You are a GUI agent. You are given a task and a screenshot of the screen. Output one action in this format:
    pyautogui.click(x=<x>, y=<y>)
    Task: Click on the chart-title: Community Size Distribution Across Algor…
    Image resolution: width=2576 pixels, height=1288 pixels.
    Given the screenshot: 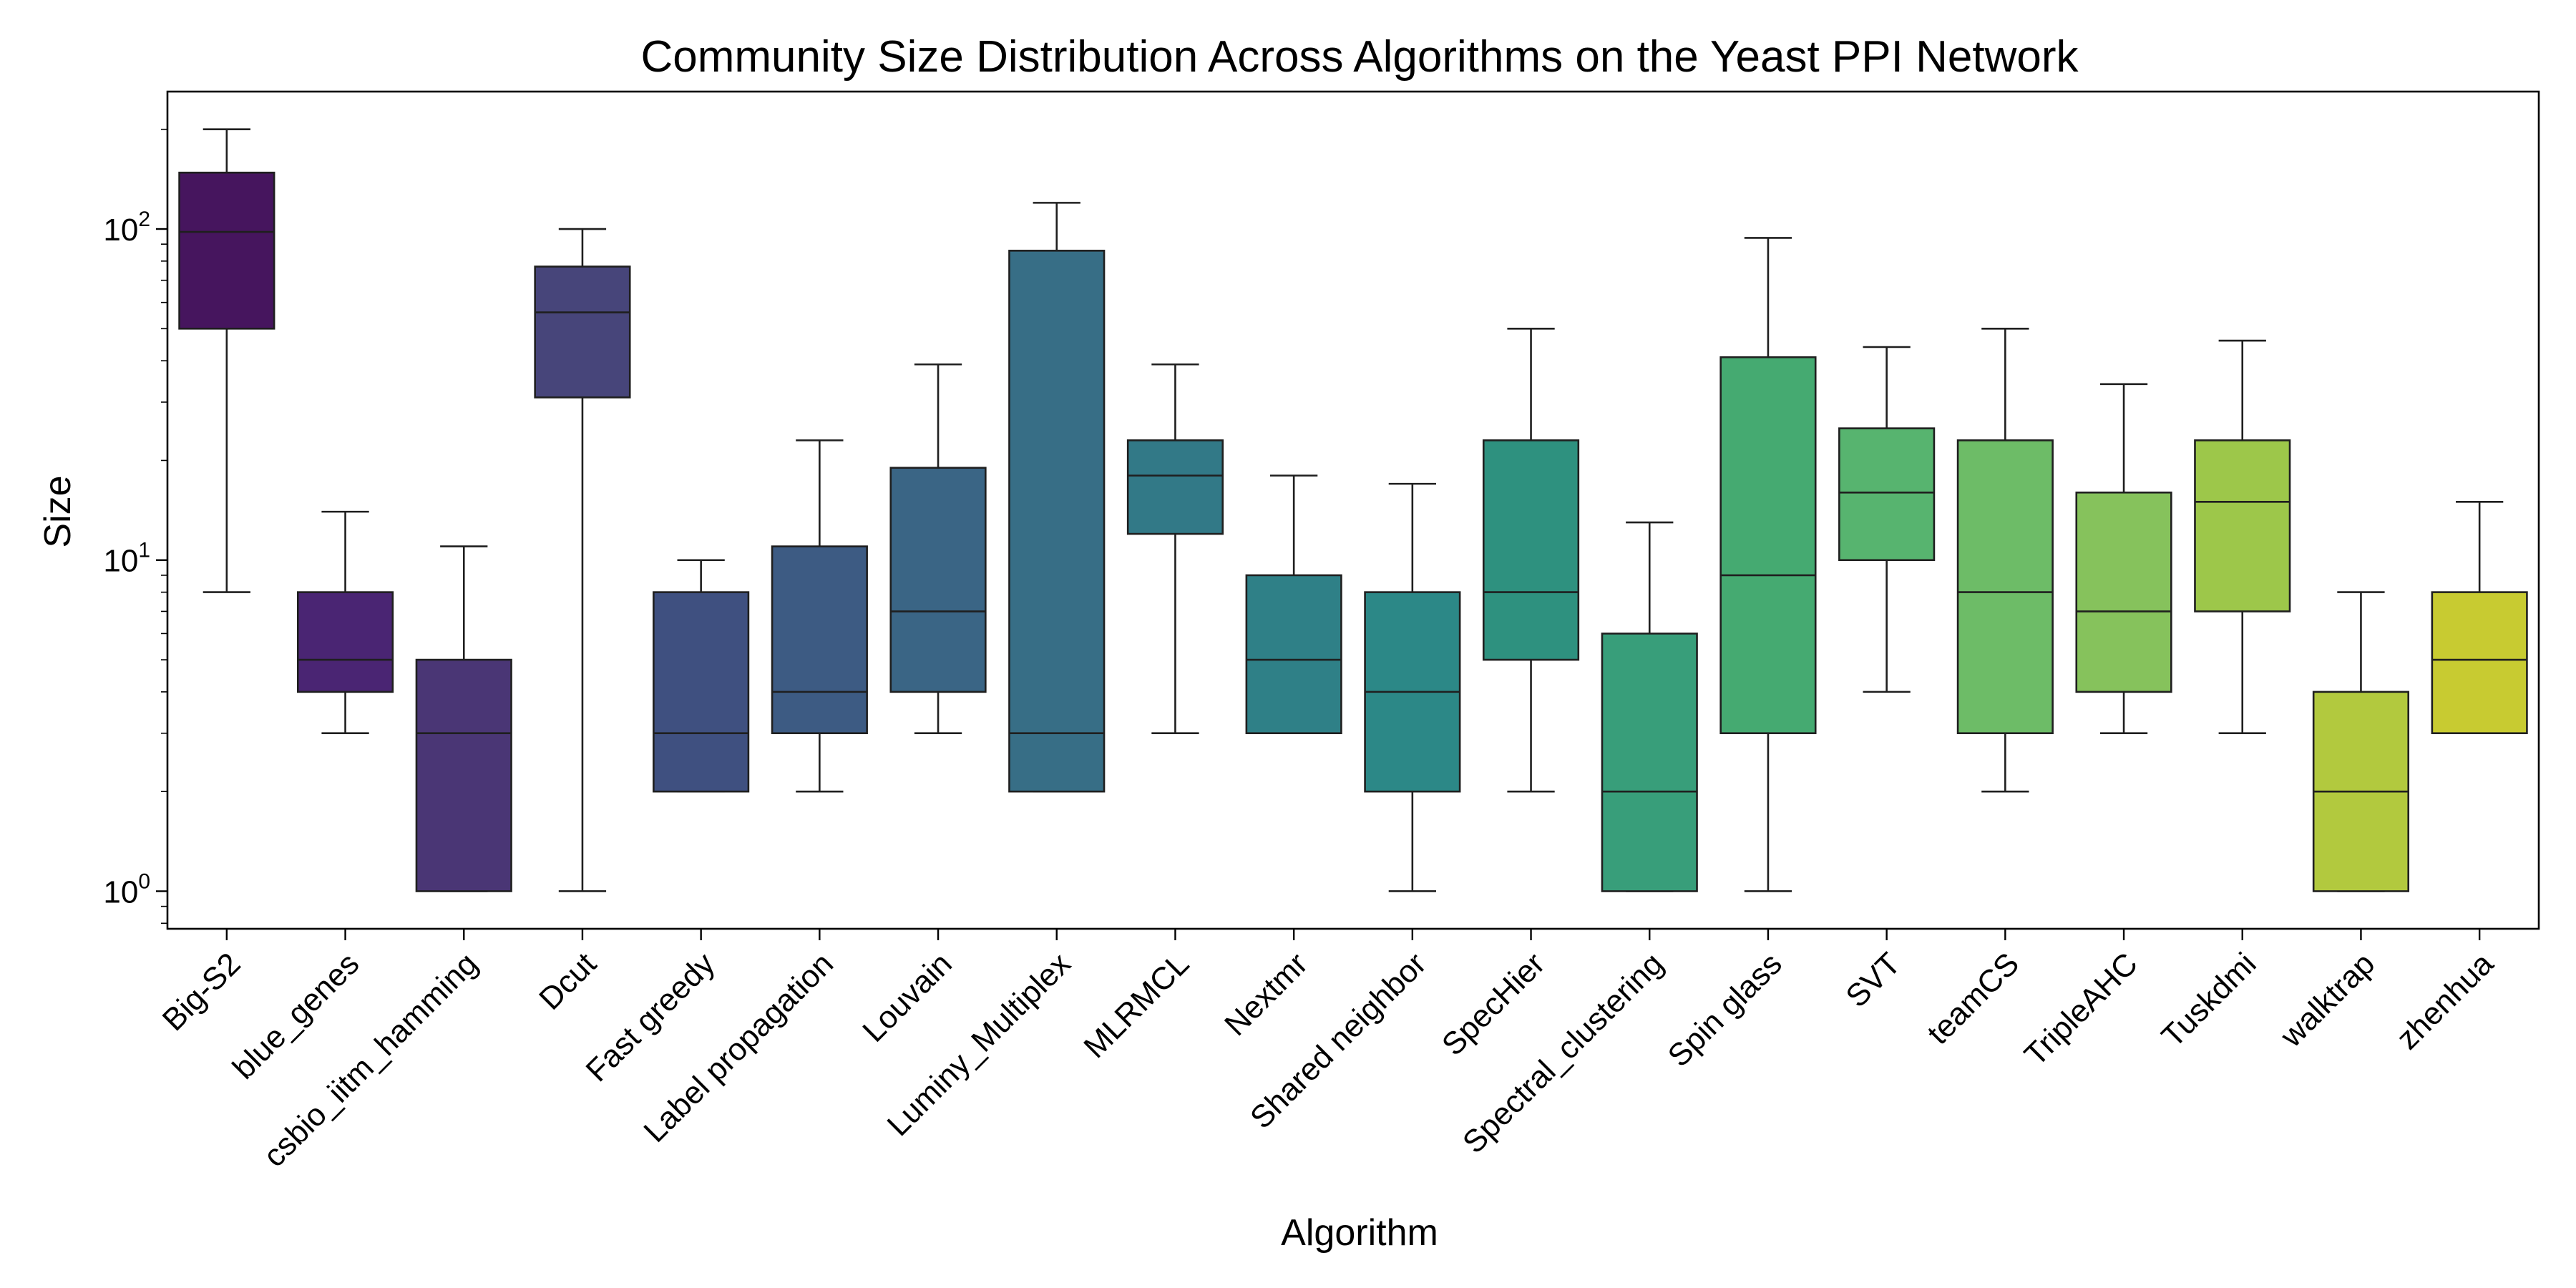 What is the action you would take?
    pyautogui.click(x=1360, y=57)
    